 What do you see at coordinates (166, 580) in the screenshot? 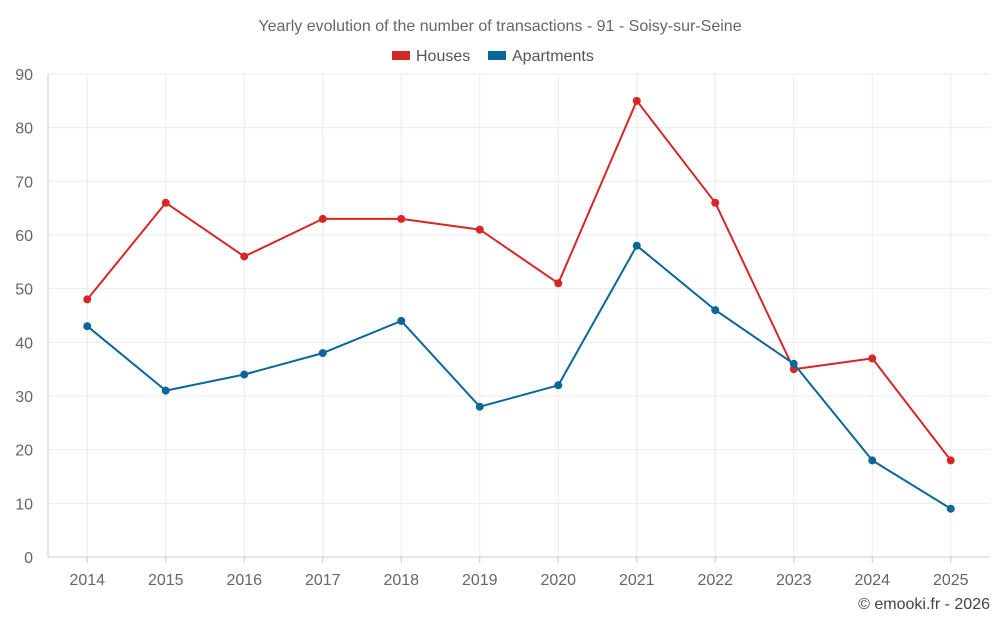
I see `x-tick-label-2015: 2015` at bounding box center [166, 580].